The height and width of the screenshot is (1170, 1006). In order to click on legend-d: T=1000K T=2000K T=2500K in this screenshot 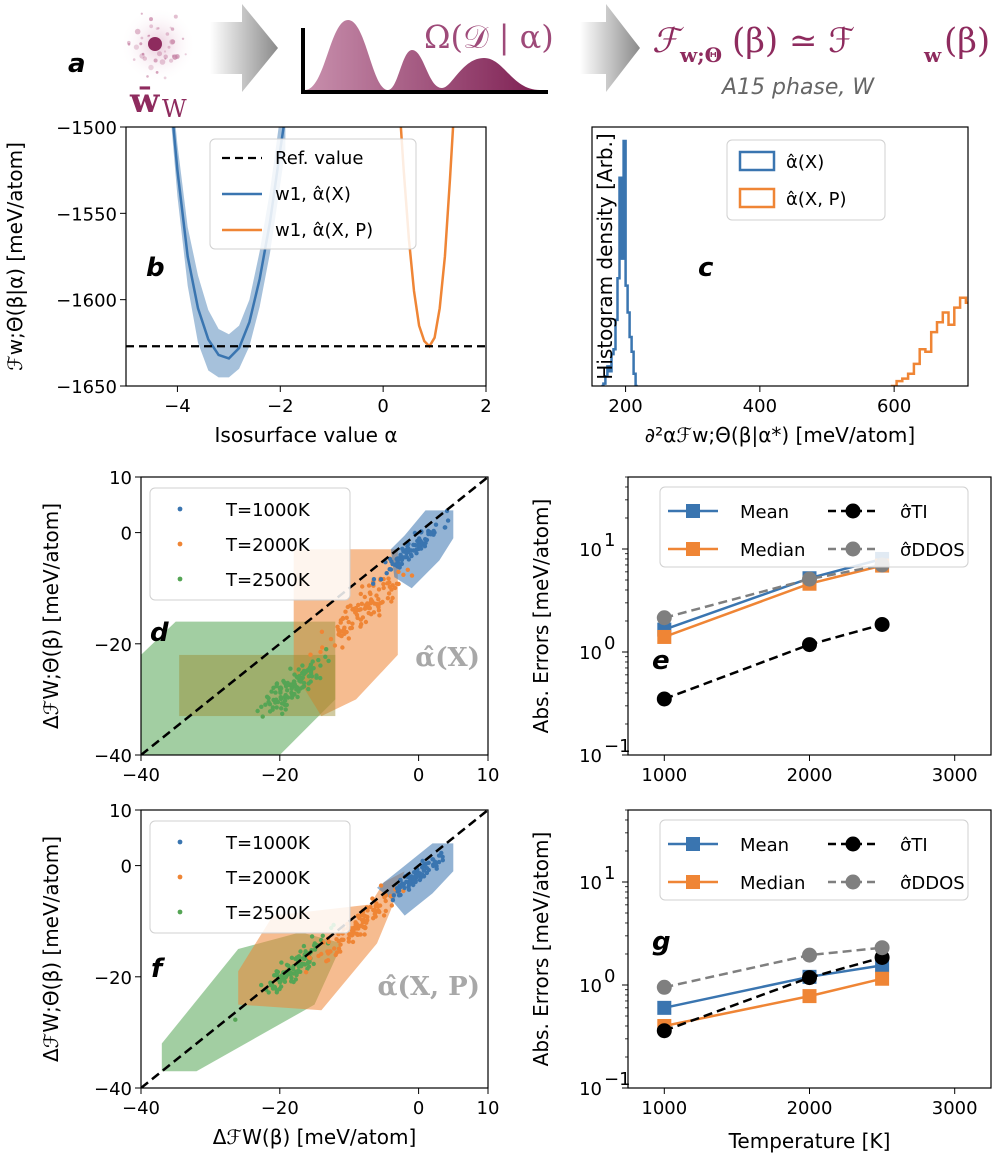, I will do `click(250, 544)`.